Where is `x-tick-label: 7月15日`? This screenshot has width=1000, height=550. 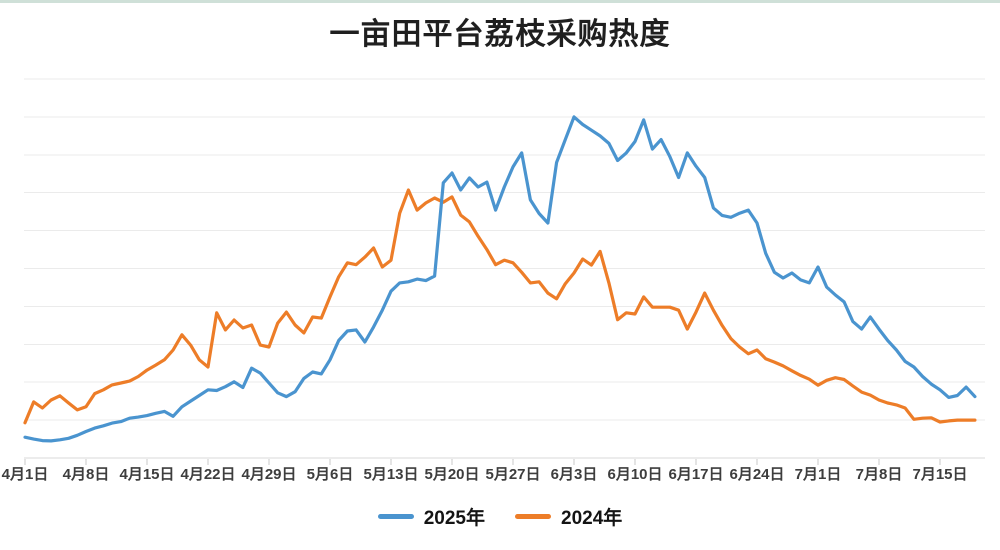
x-tick-label: 7月15日 is located at coordinates (939, 474).